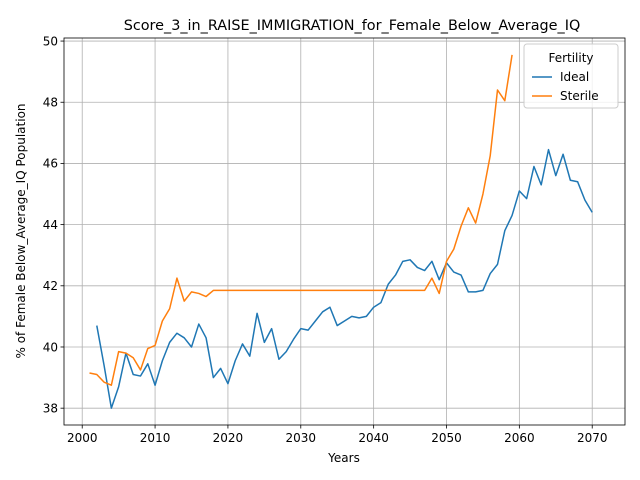  What do you see at coordinates (519, 438) in the screenshot?
I see `x-tick-label: 2060` at bounding box center [519, 438].